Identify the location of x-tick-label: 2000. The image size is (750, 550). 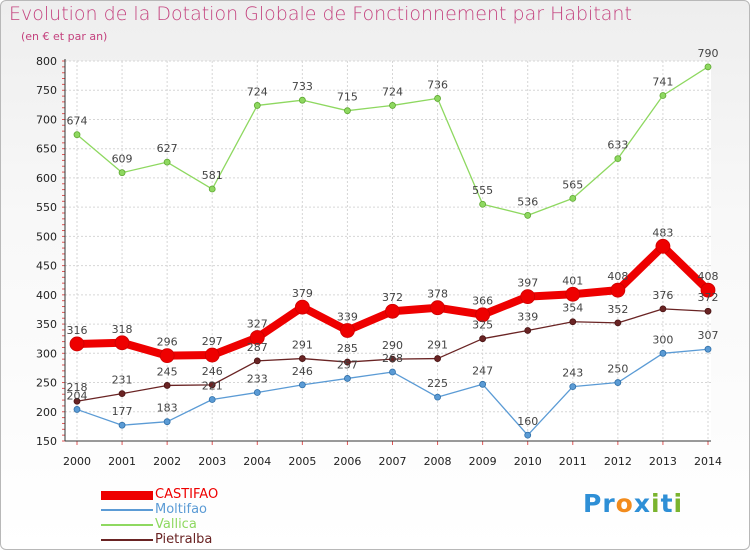
(77, 461).